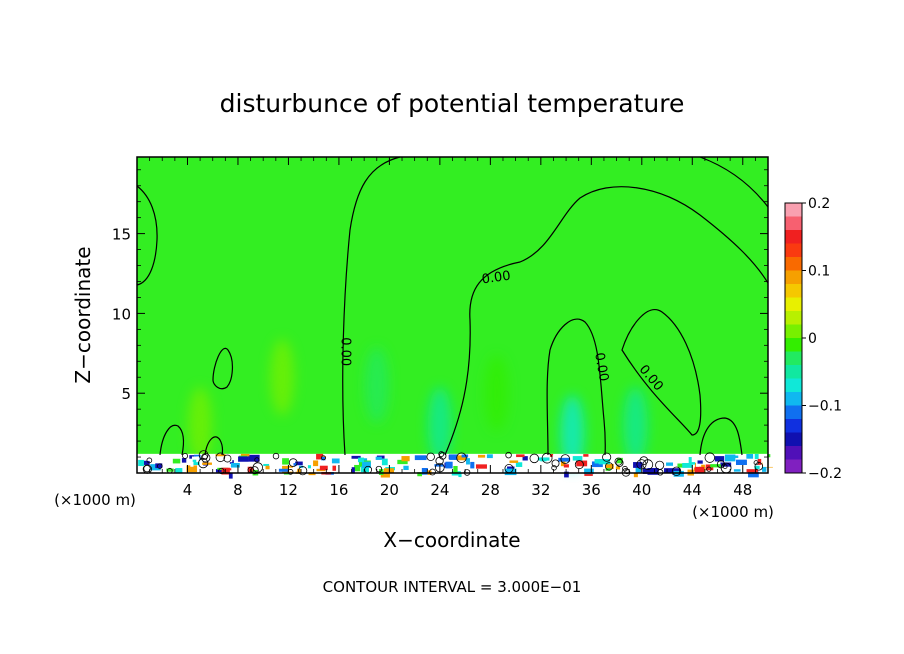 Image resolution: width=904 pixels, height=654 pixels. I want to click on y-tick-label: 10, so click(121, 314).